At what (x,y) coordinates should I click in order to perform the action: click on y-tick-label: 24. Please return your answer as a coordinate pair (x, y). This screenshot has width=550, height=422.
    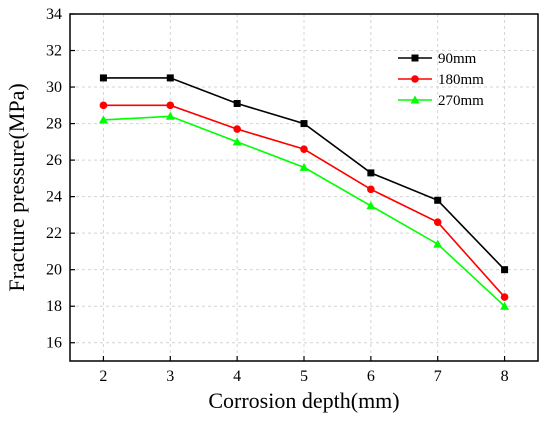
    Looking at the image, I should click on (54, 197).